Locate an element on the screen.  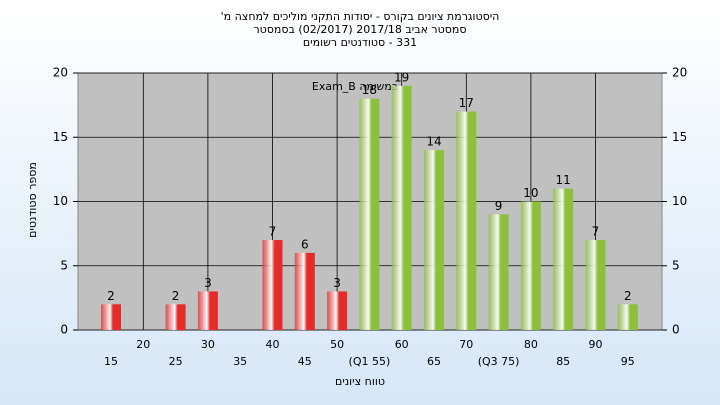
x-tick-label: 85 is located at coordinates (563, 361).